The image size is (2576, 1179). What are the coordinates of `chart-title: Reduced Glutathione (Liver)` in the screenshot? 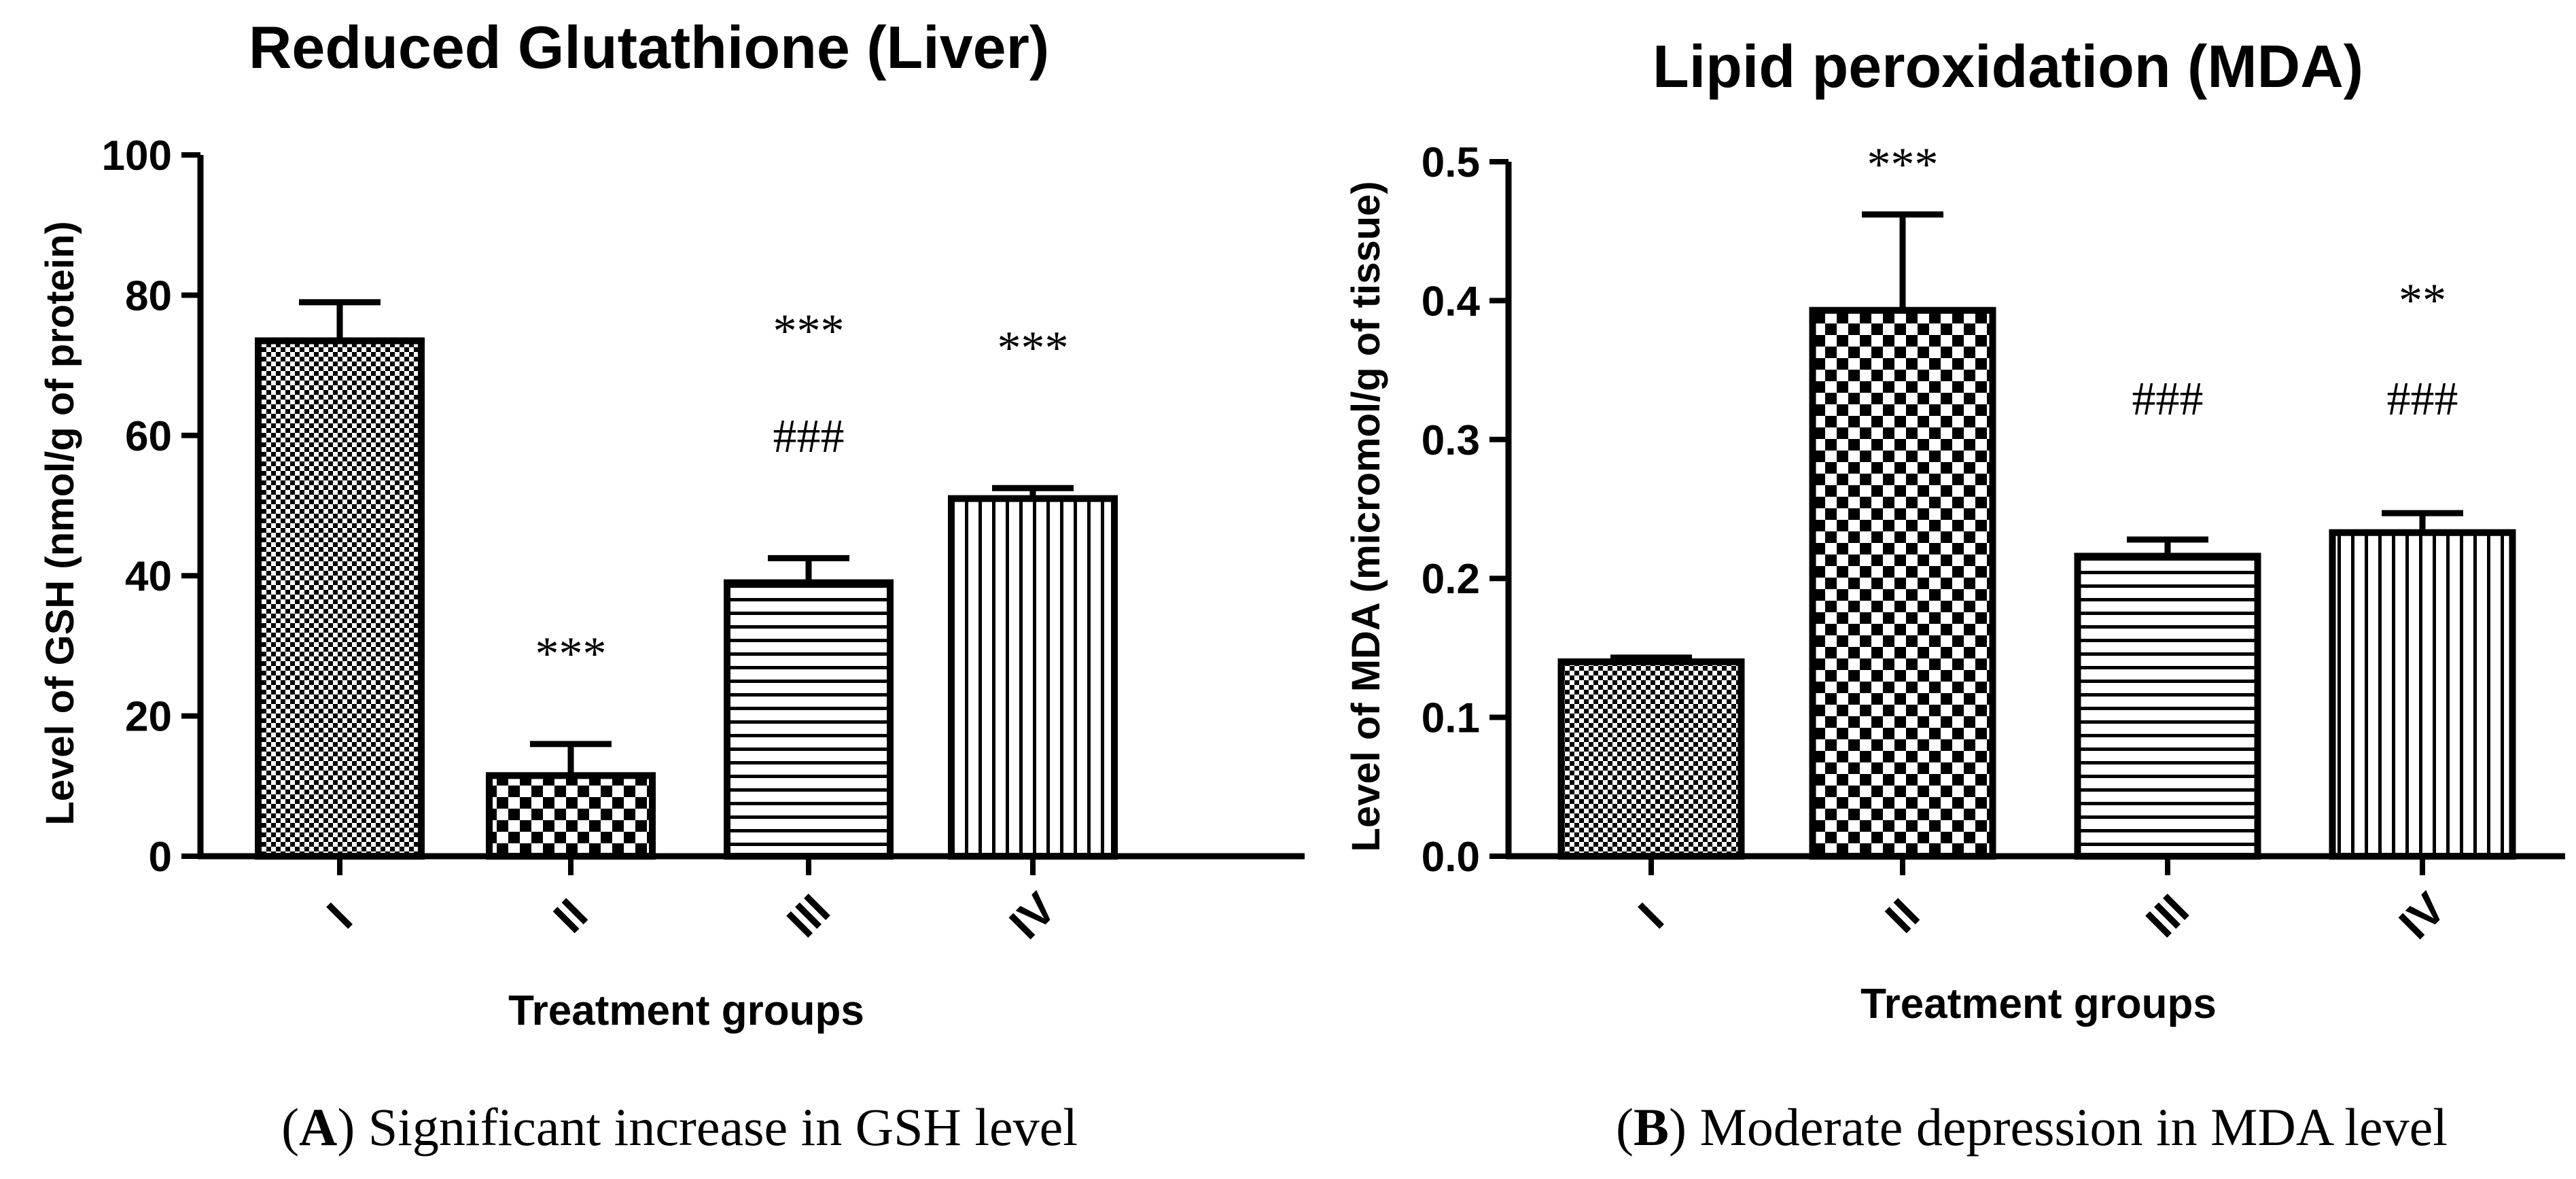 It's located at (649, 48).